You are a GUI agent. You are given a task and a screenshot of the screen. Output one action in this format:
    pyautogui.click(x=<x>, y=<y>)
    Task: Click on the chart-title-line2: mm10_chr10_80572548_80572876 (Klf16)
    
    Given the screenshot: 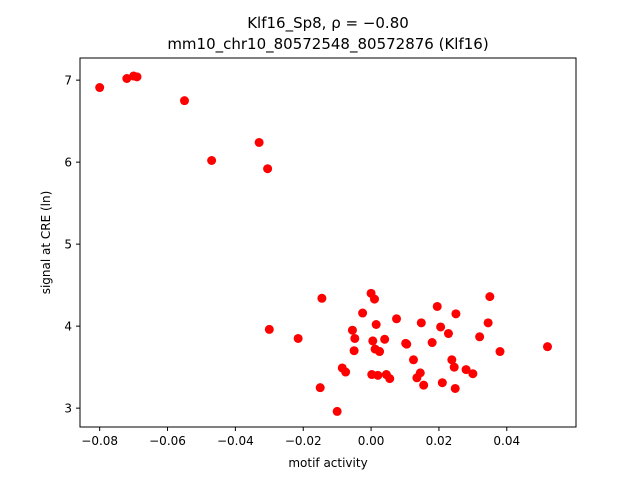 What is the action you would take?
    pyautogui.click(x=327, y=44)
    